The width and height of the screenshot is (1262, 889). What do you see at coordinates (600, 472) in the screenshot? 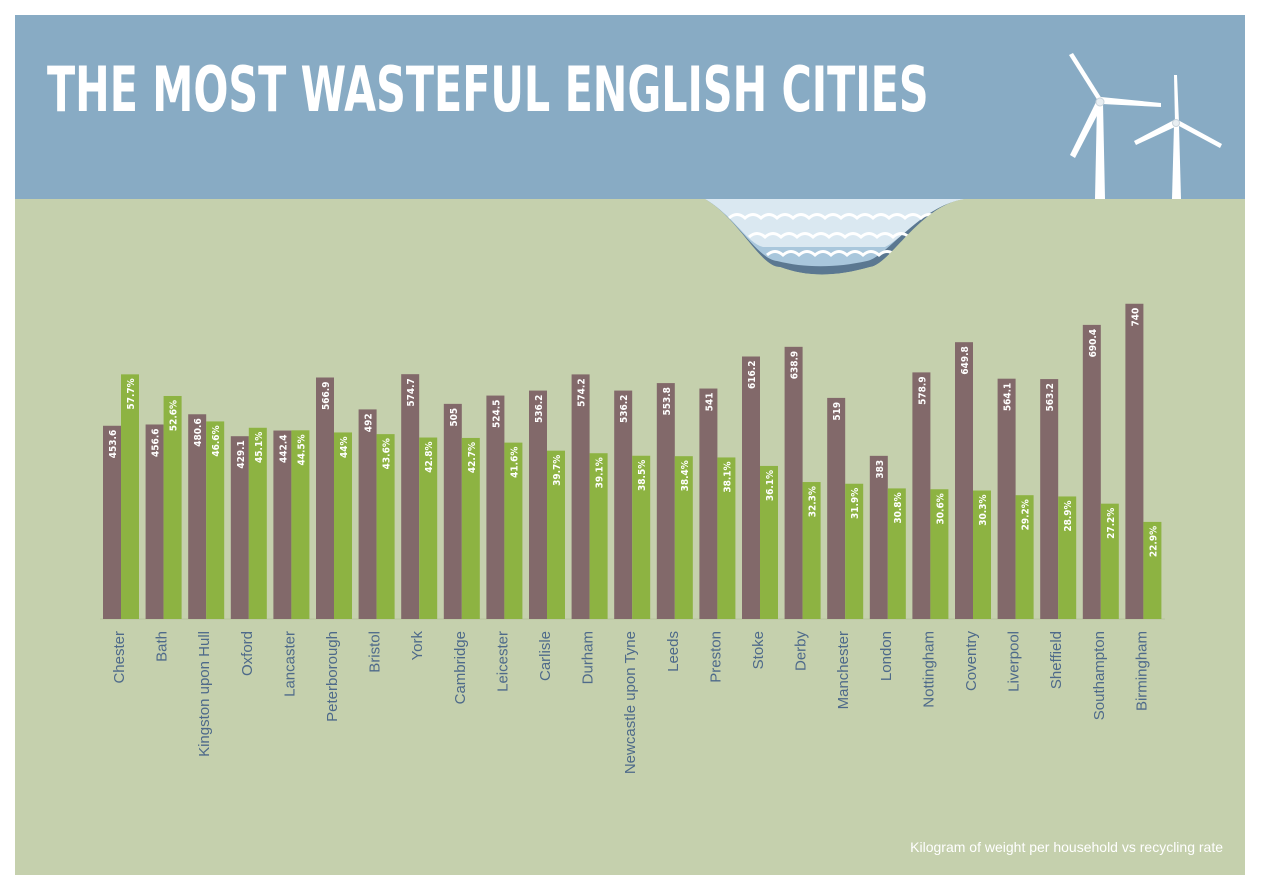
I see `recycling-value-label-11: 39.1%` at bounding box center [600, 472].